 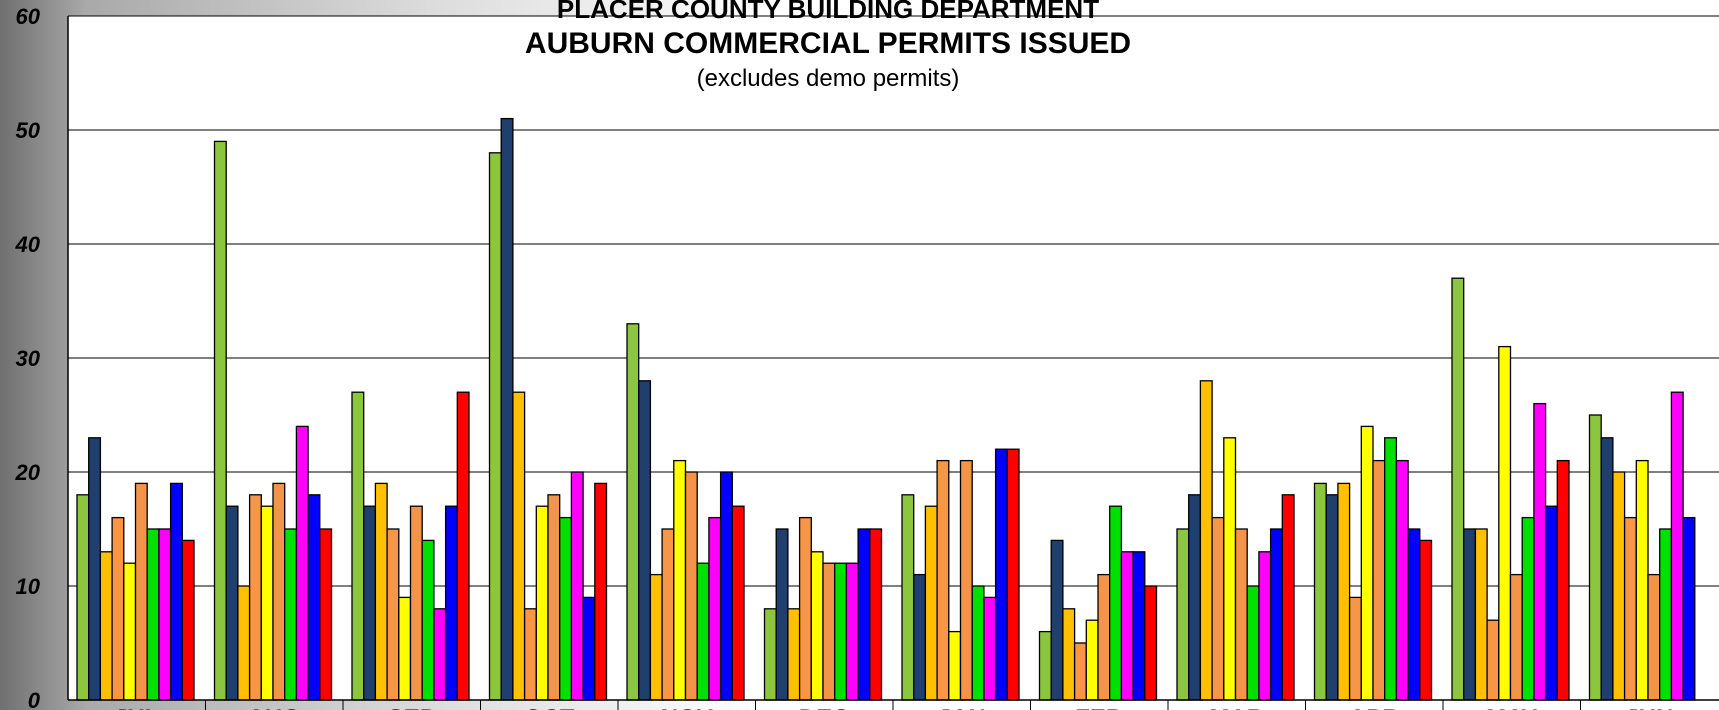 I want to click on x-tick-label: JUN, so click(x=1649, y=707).